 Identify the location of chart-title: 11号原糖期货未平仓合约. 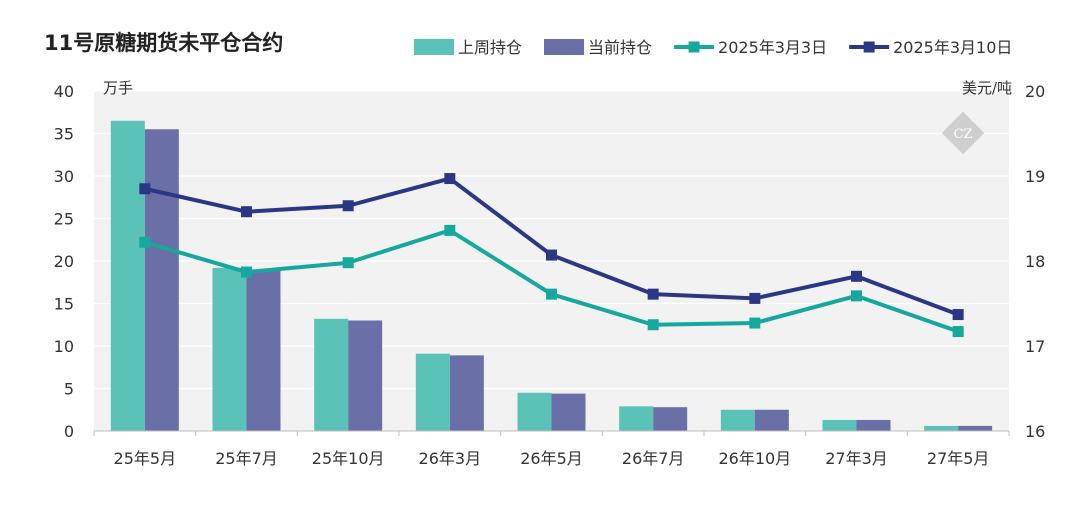
(163, 43).